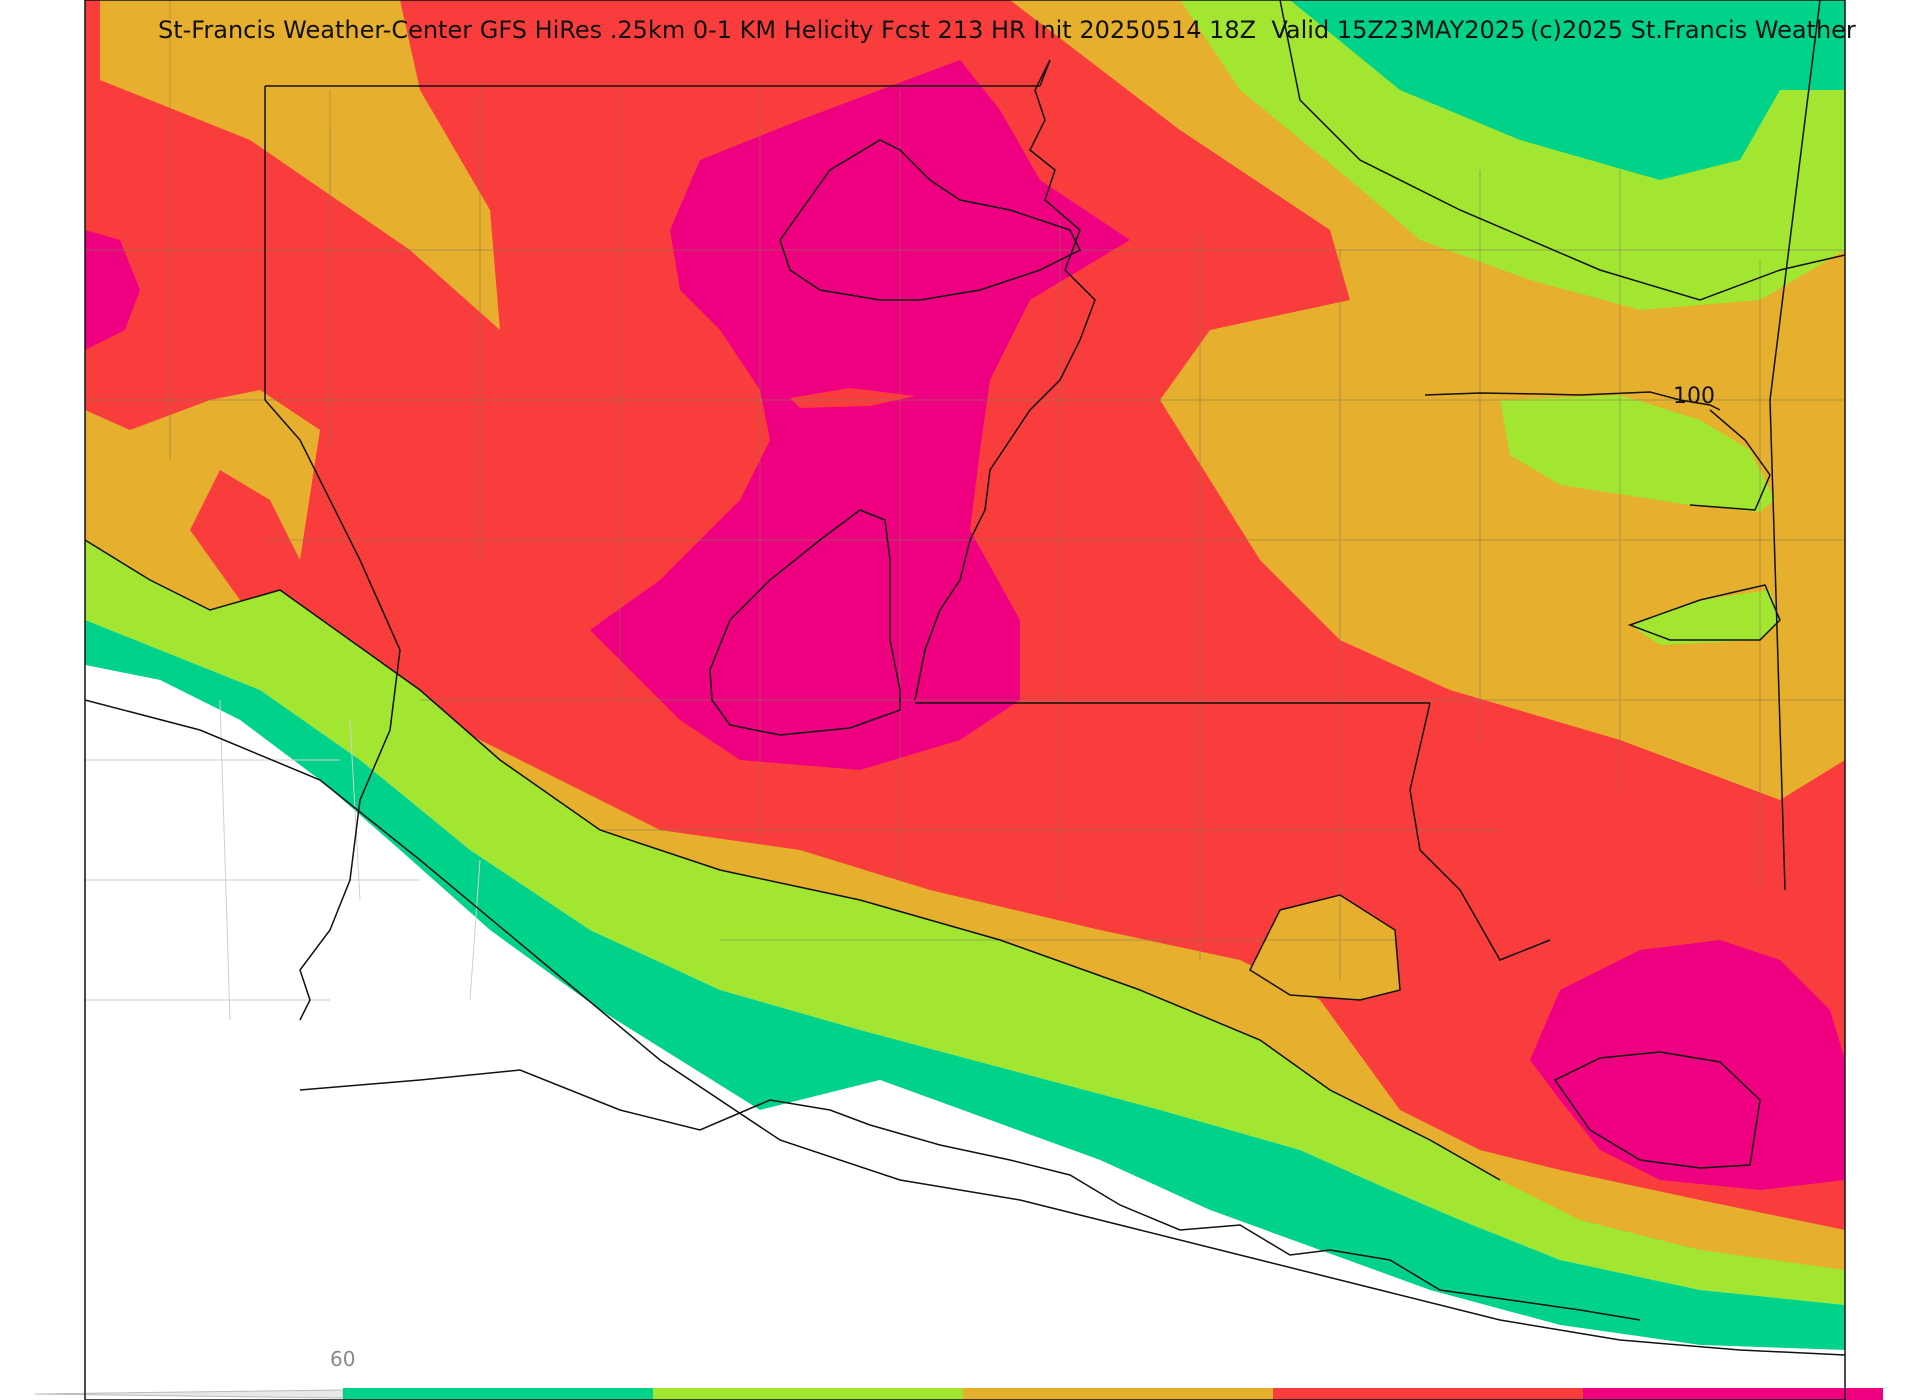 This screenshot has width=1920, height=1400. What do you see at coordinates (860, 415) in the screenshot?
I see `band-magenta-central` at bounding box center [860, 415].